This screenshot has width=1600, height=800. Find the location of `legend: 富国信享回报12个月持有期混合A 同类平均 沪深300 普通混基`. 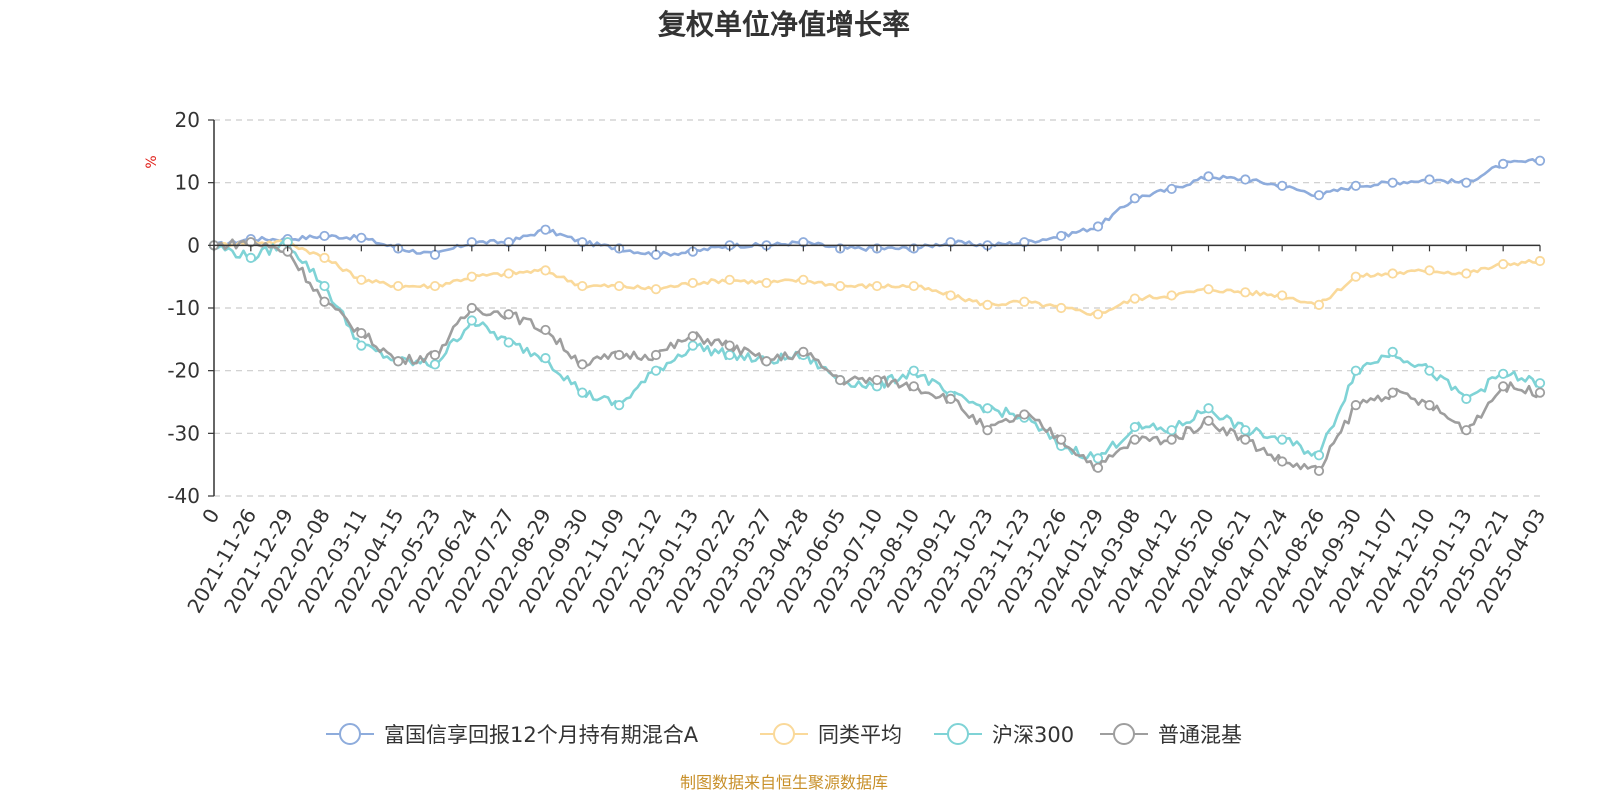

legend: 富国信享回报12个月持有期混合A 同类平均 沪深300 普通混基 is located at coordinates (784, 735).